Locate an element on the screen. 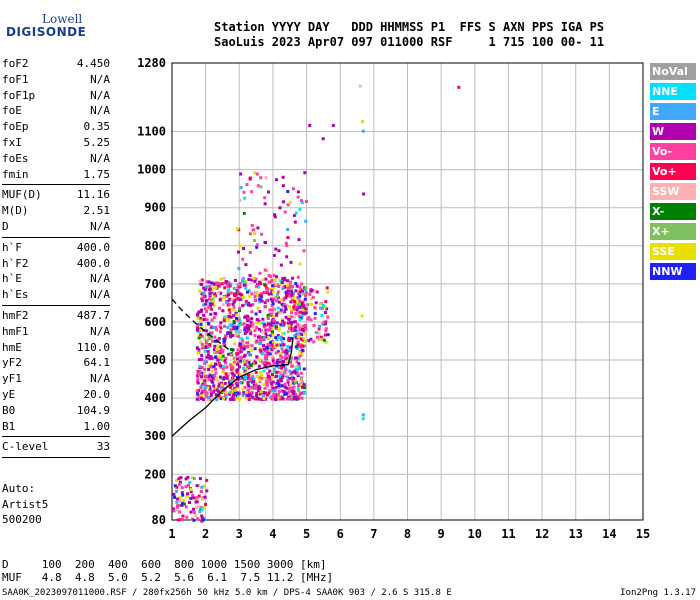 The height and width of the screenshot is (600, 700). param-row-mufd: MUF(D) 11.16 is located at coordinates (85, 195).